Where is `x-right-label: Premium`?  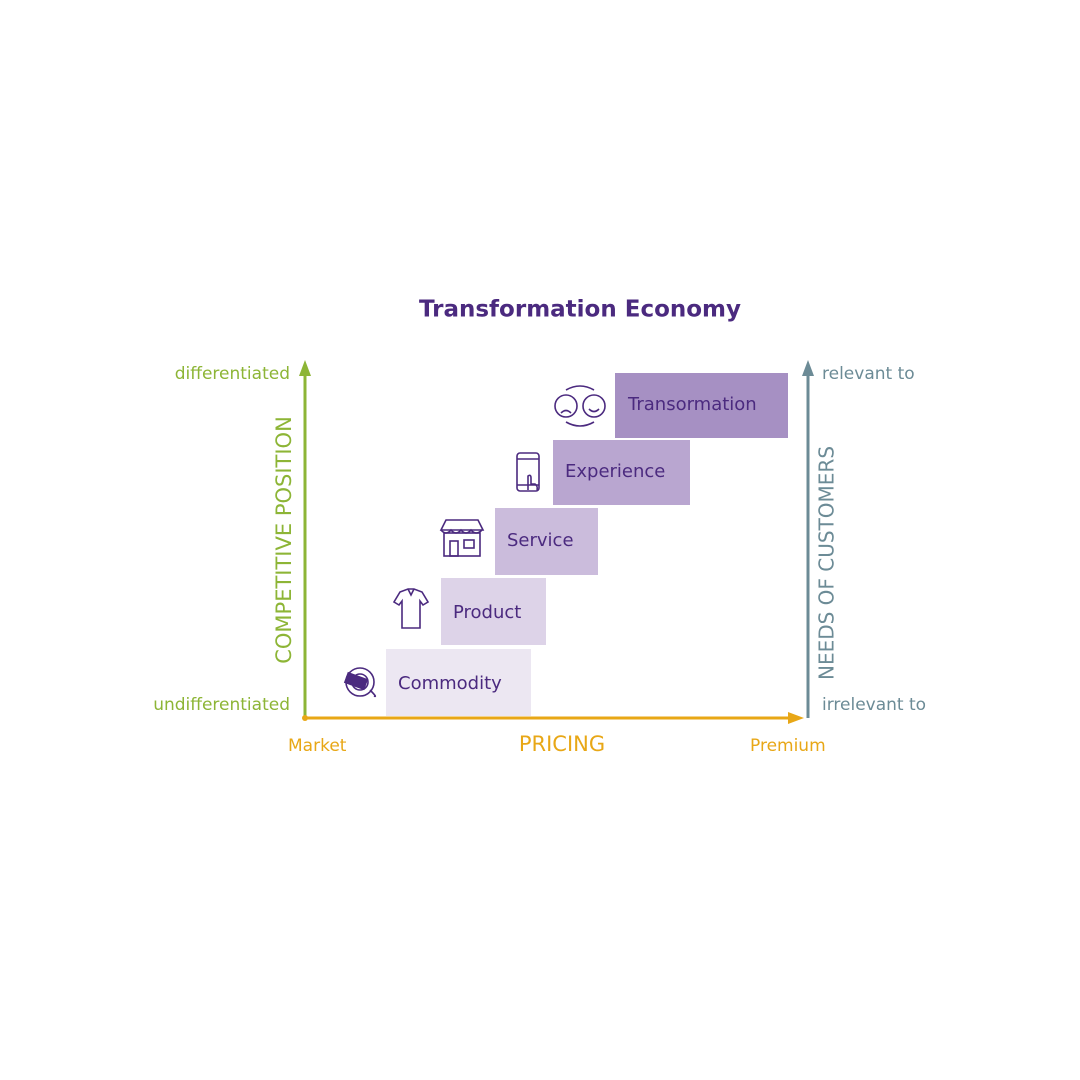
x-right-label: Premium is located at coordinates (788, 746).